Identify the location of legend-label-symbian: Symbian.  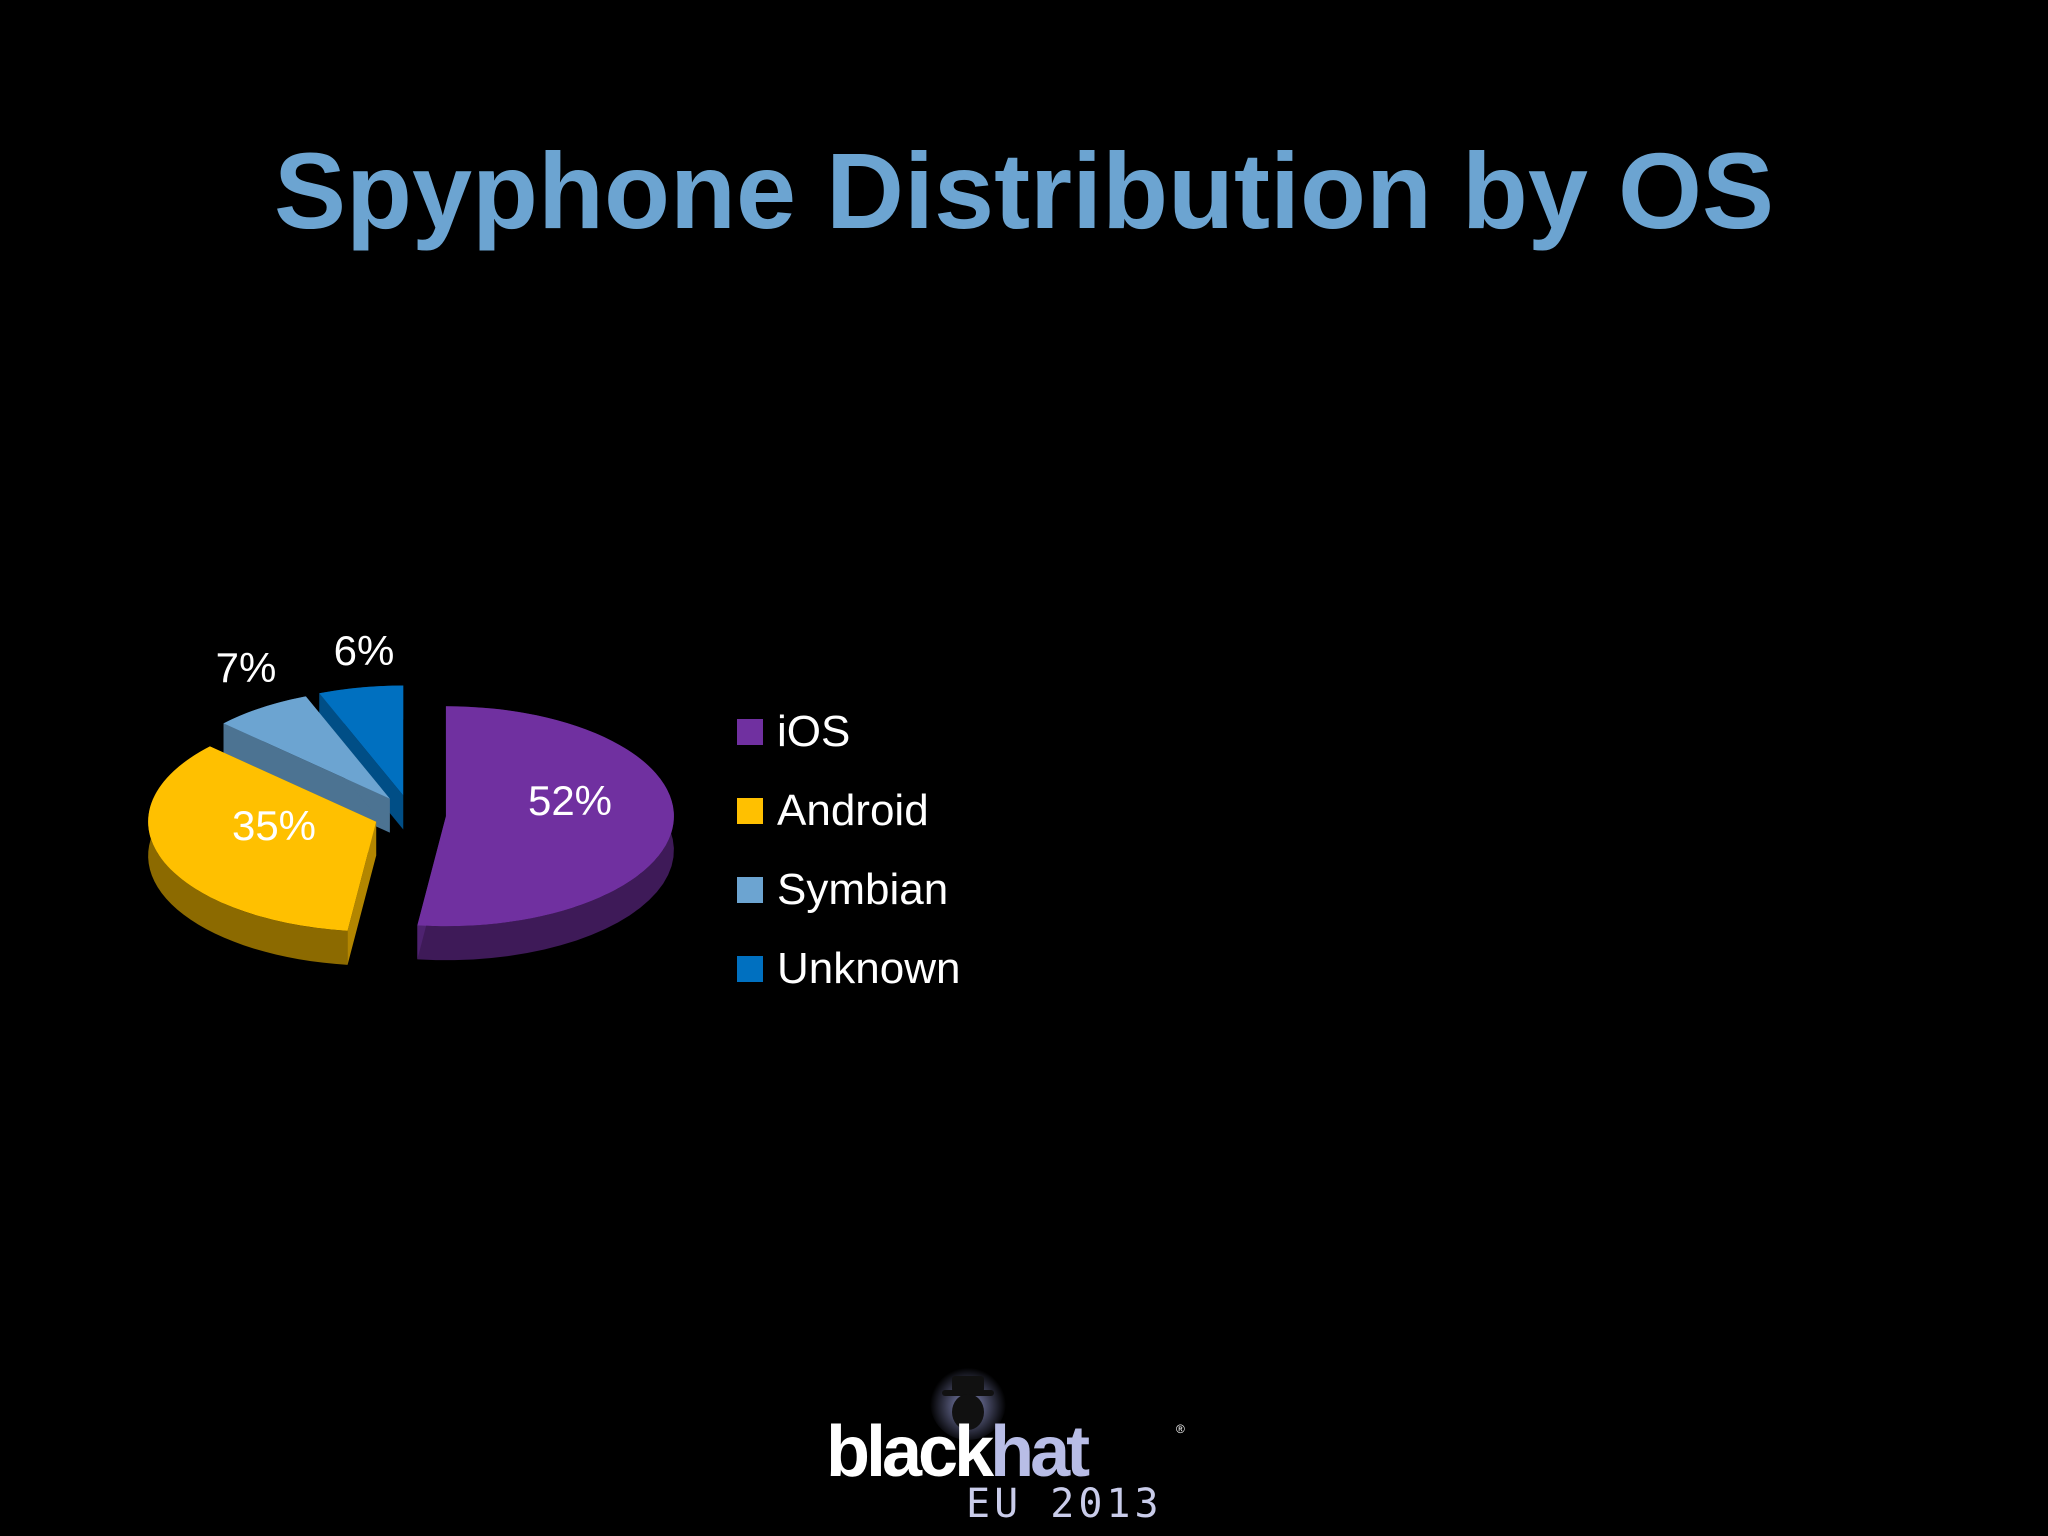
(863, 889).